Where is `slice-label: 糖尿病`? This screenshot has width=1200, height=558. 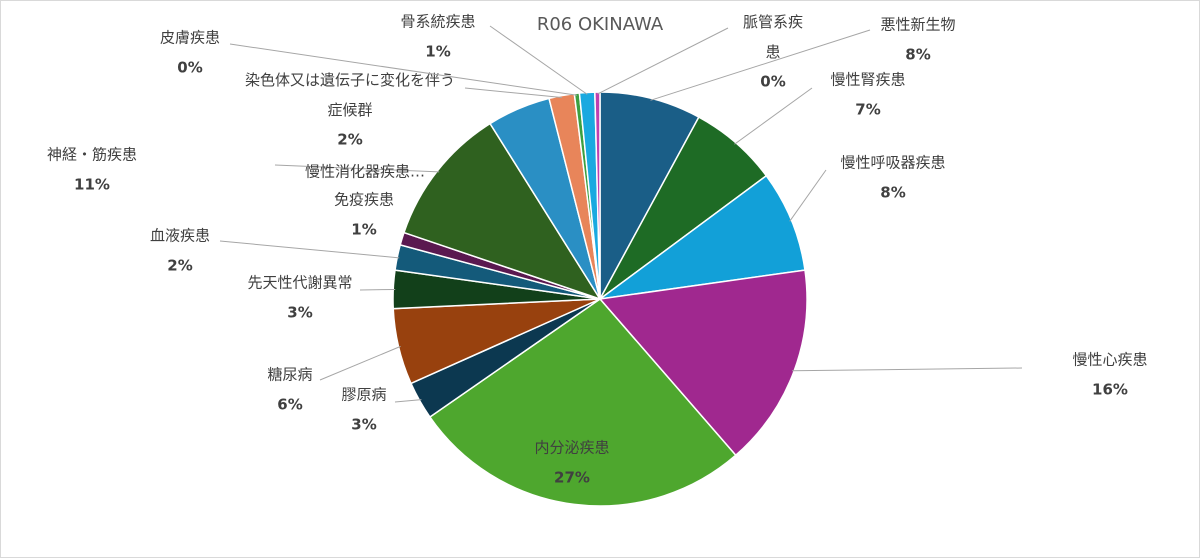
slice-label: 糖尿病 is located at coordinates (289, 375).